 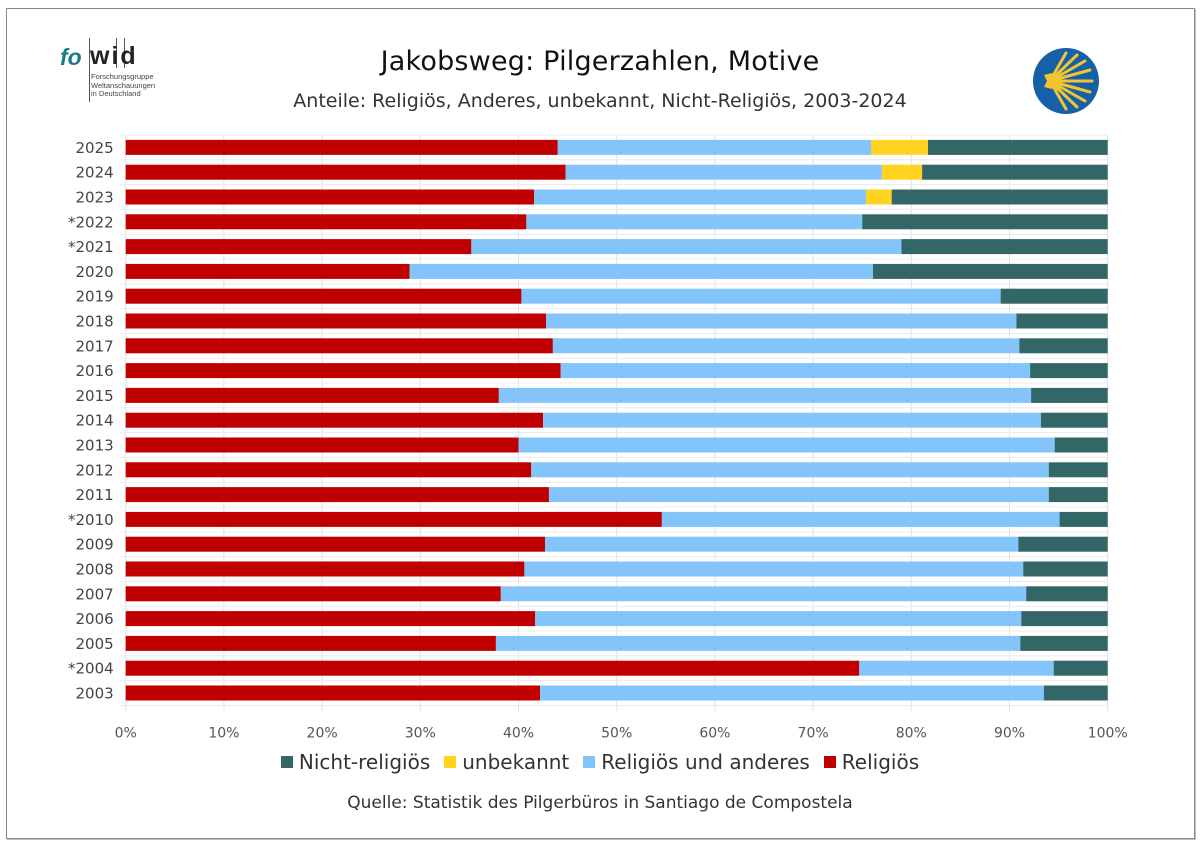 What do you see at coordinates (1064, 619) in the screenshot?
I see `bar-nicht-religi-s-2006` at bounding box center [1064, 619].